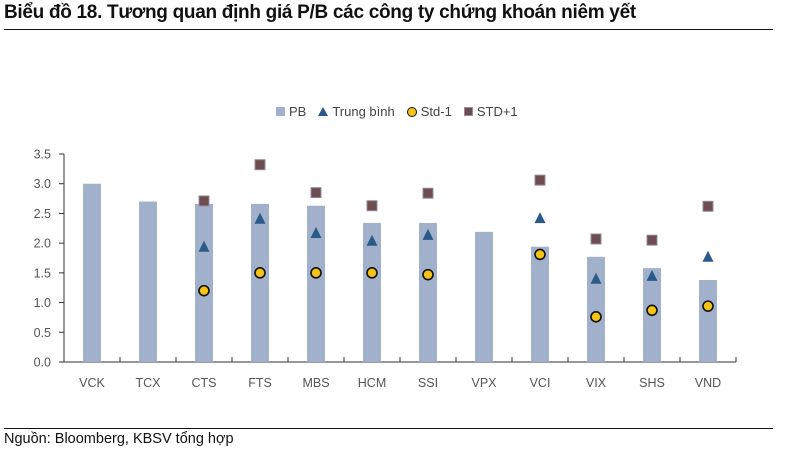 This screenshot has width=795, height=458. Describe the element at coordinates (315, 383) in the screenshot. I see `x-tick-label: MBS` at that location.